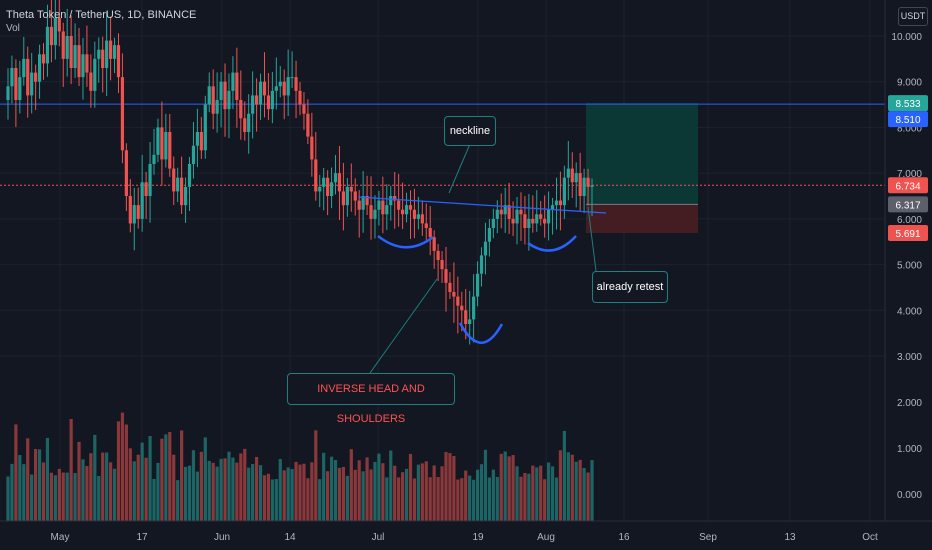 The width and height of the screenshot is (932, 550). What do you see at coordinates (909, 266) in the screenshot?
I see `y-tick-label-5: 5.000` at bounding box center [909, 266].